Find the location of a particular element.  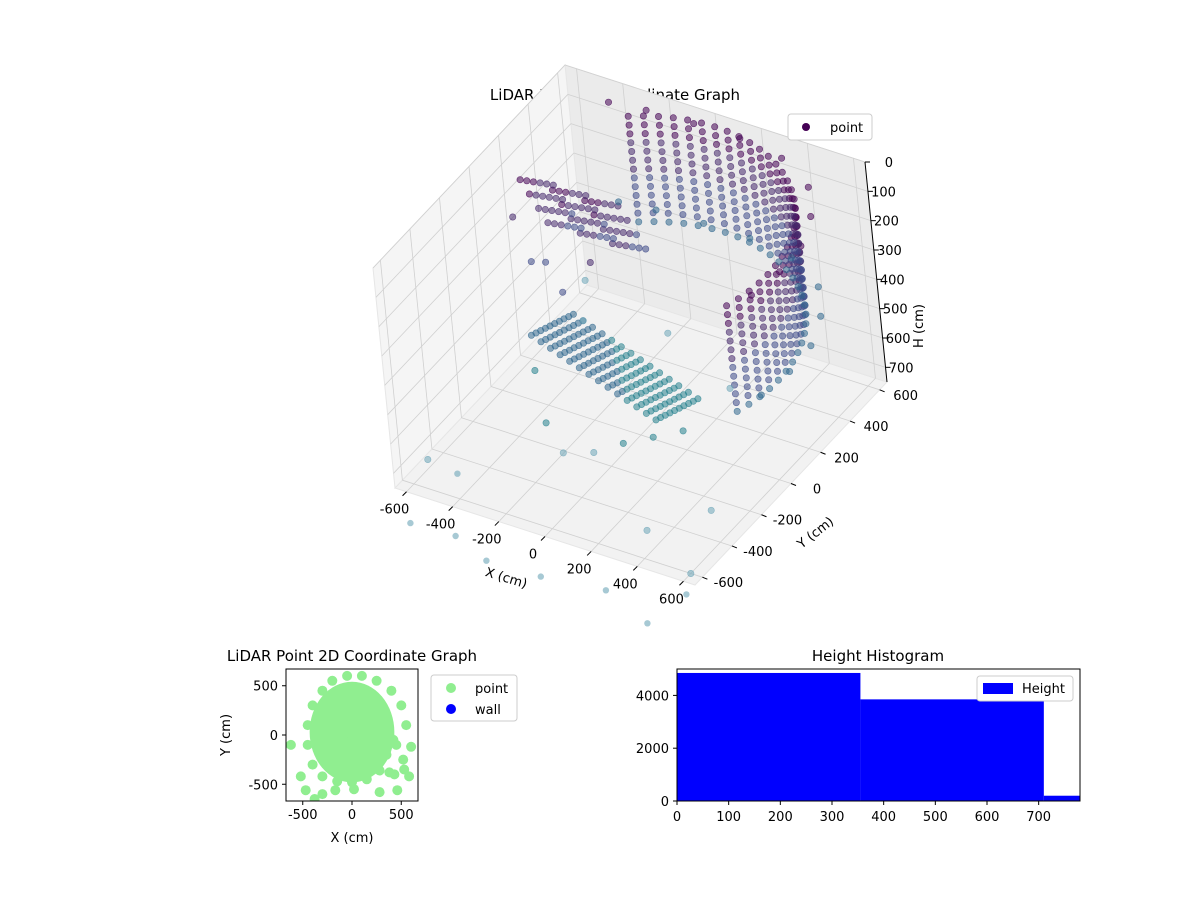

z-tick-label: 500 is located at coordinates (895, 310).